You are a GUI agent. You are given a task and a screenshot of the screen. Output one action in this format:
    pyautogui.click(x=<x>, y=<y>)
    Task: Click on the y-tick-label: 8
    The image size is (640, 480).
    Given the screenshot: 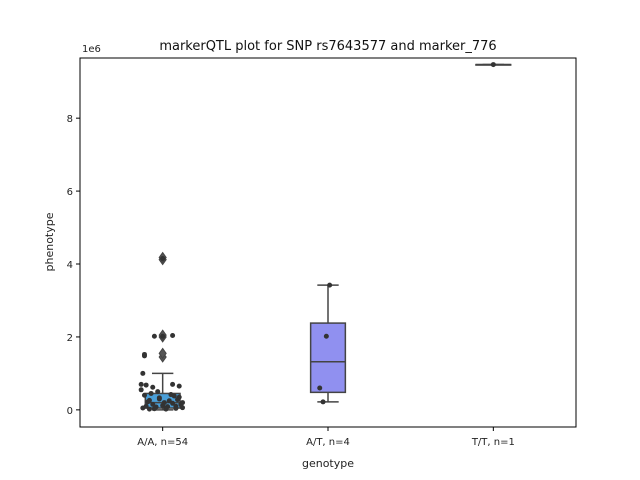 What is the action you would take?
    pyautogui.click(x=70, y=119)
    